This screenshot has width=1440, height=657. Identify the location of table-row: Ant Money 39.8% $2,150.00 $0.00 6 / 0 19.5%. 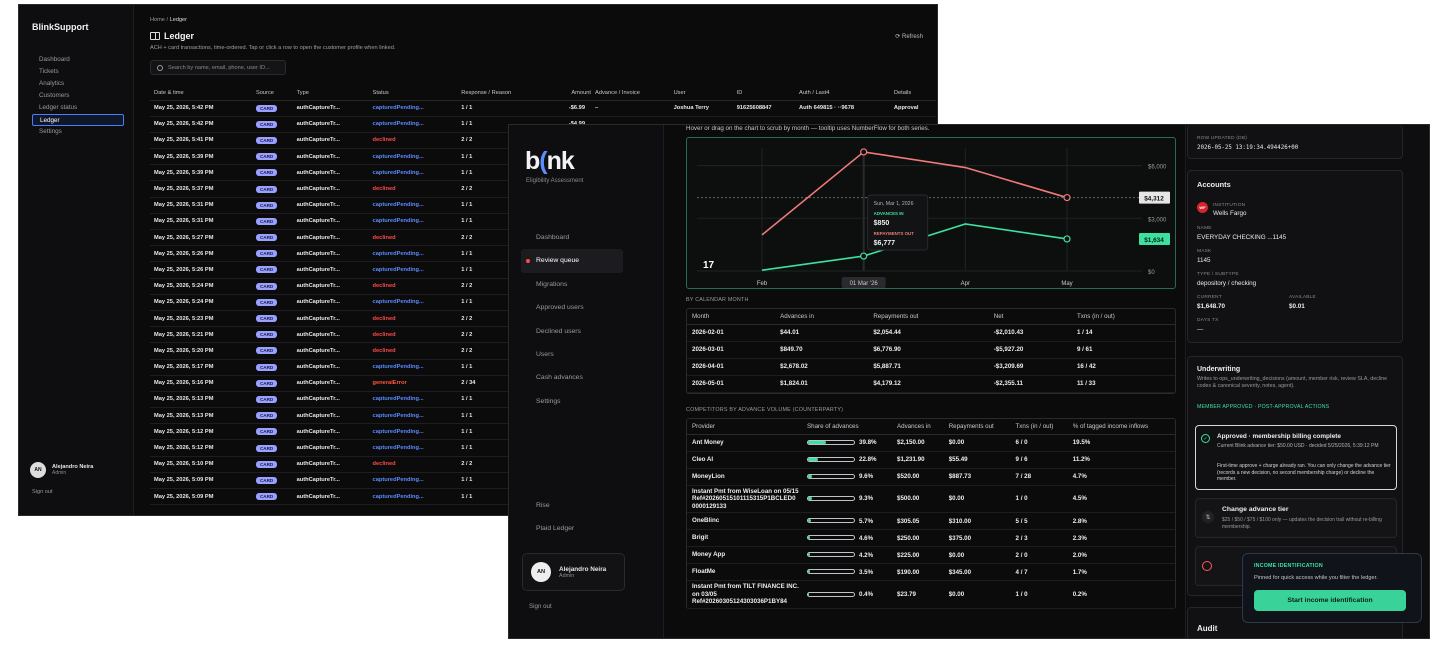
(931, 443).